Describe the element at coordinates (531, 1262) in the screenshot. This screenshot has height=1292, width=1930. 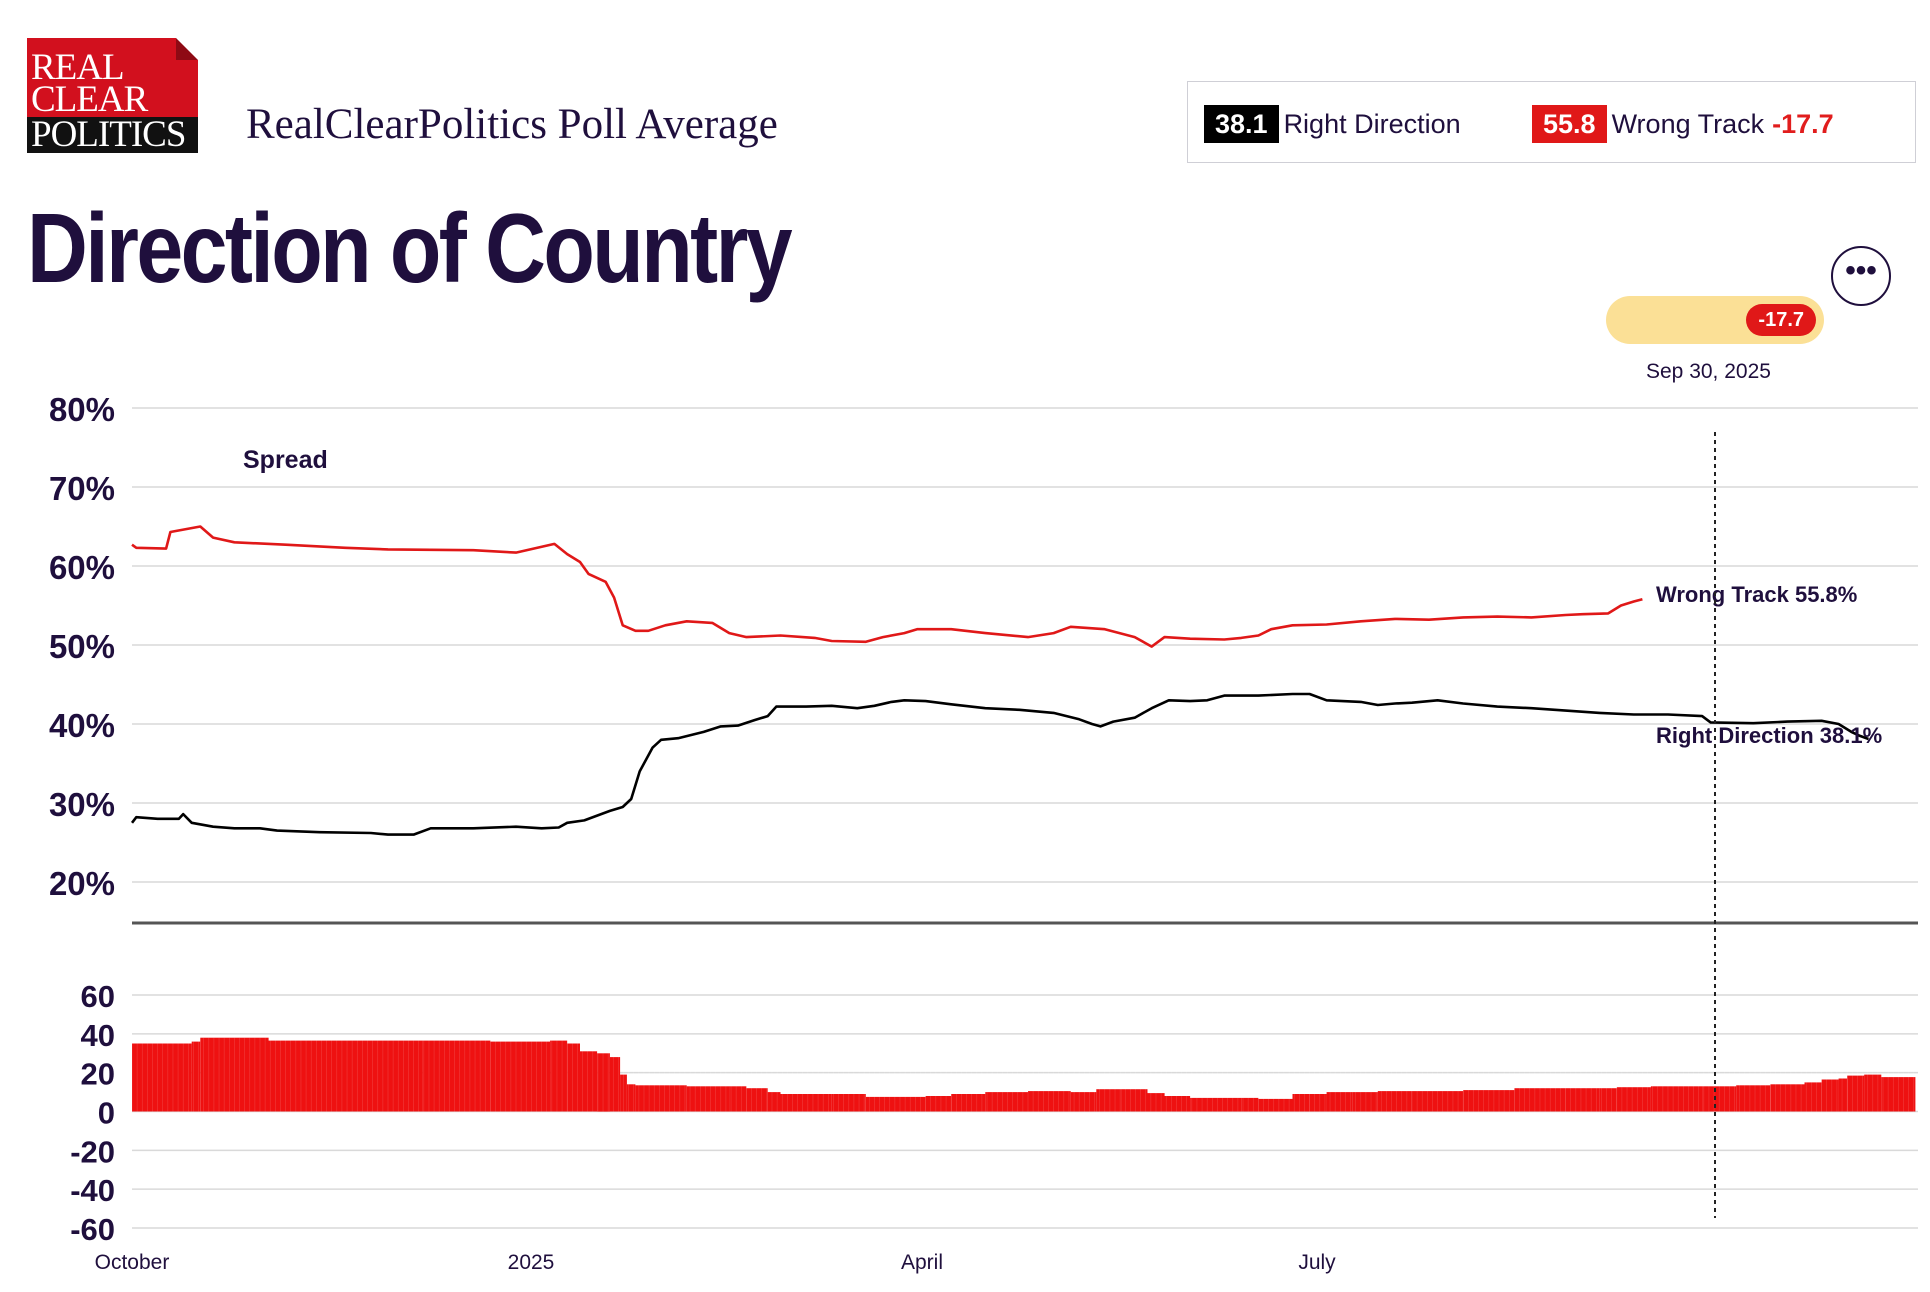
I see `x-tick-label: 2025` at that location.